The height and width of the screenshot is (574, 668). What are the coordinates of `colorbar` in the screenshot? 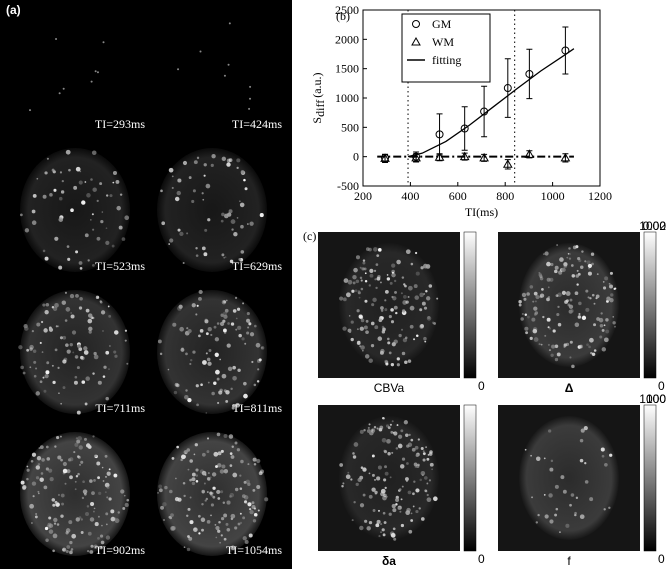 It's located at (650, 305).